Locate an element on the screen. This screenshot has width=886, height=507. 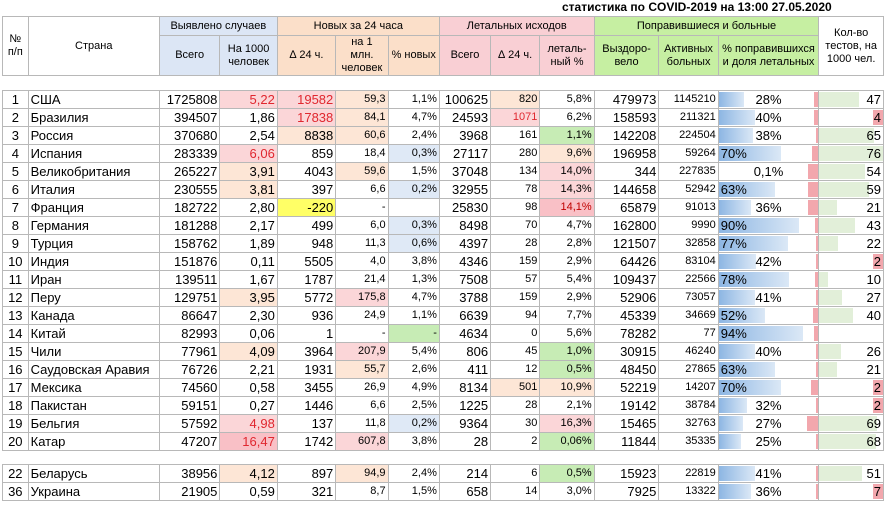
new-pct: 5,4% is located at coordinates (413, 351).